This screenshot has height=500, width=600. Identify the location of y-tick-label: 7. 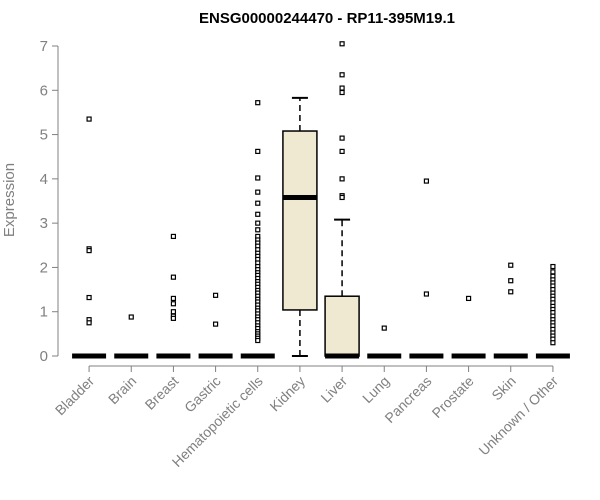
(44, 46).